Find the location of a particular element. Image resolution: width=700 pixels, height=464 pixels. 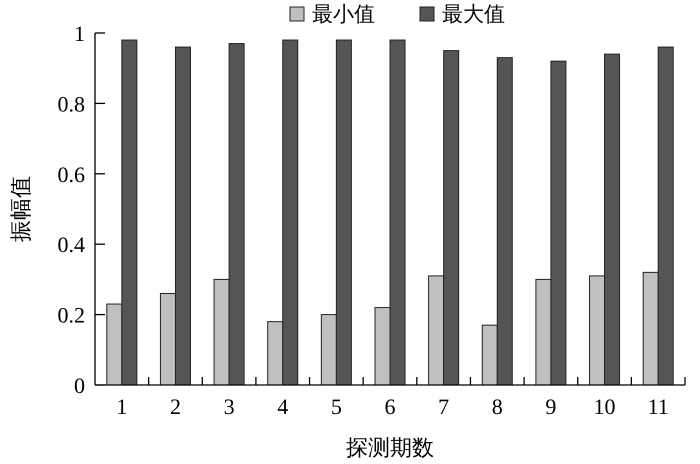

y-tick-label: 0.2 is located at coordinates (71, 315).